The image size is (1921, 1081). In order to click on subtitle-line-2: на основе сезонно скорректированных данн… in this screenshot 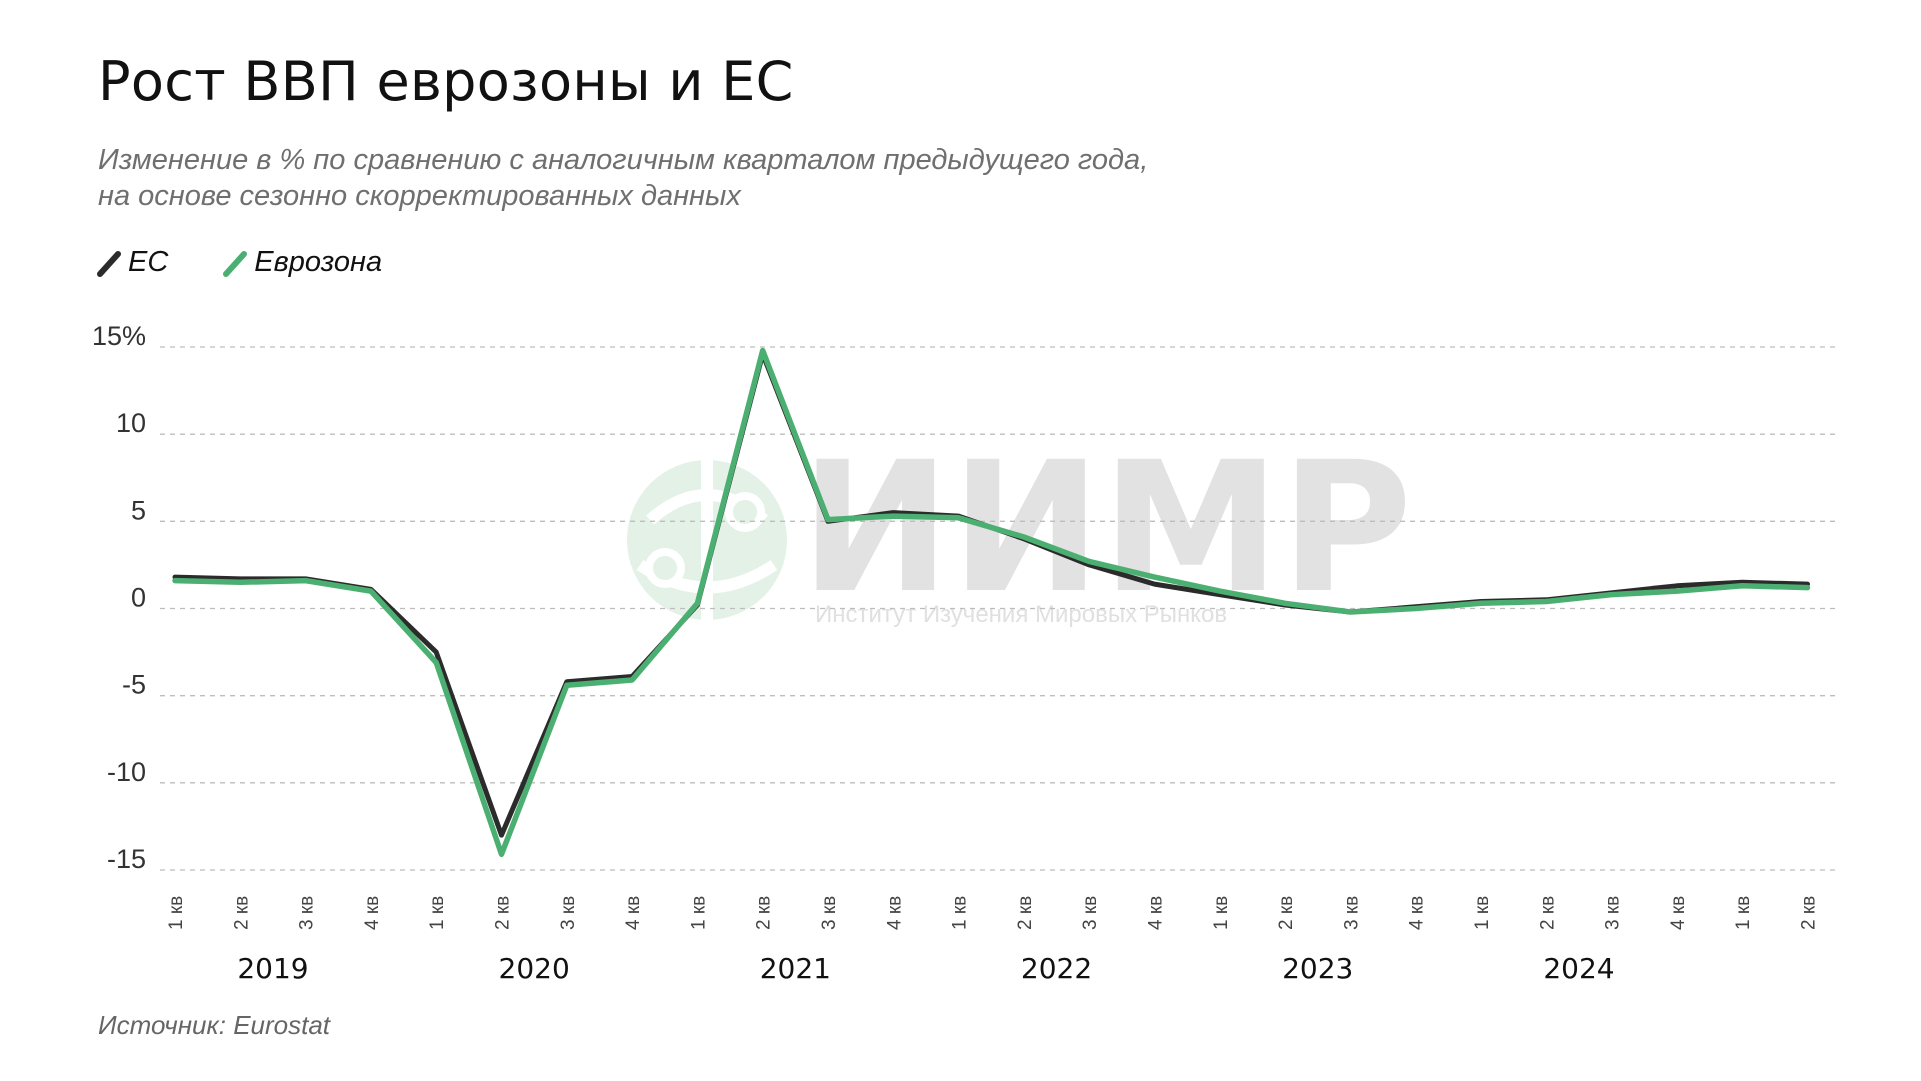, I will do `click(419, 196)`.